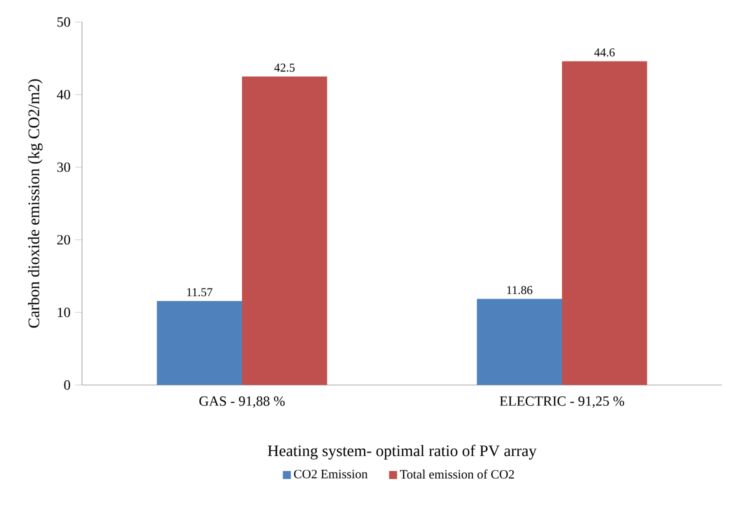  I want to click on y-tick-label: 50, so click(63, 22).